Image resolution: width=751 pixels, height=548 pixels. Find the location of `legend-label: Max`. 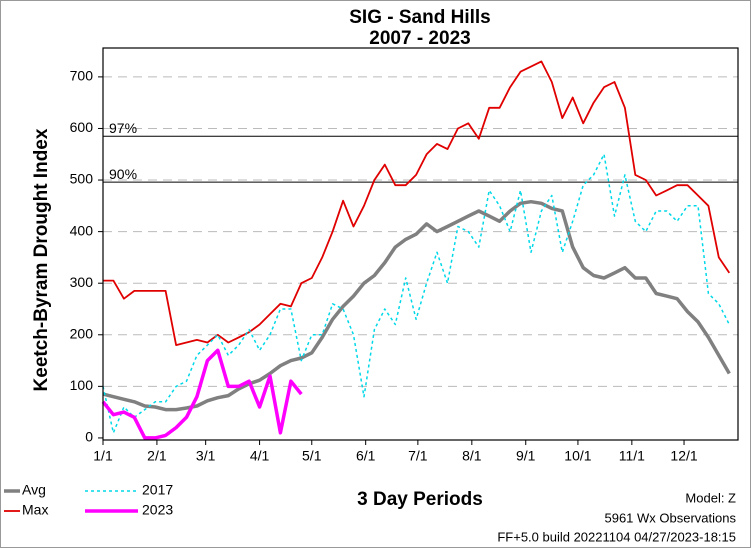

legend-label: Max is located at coordinates (35, 510).